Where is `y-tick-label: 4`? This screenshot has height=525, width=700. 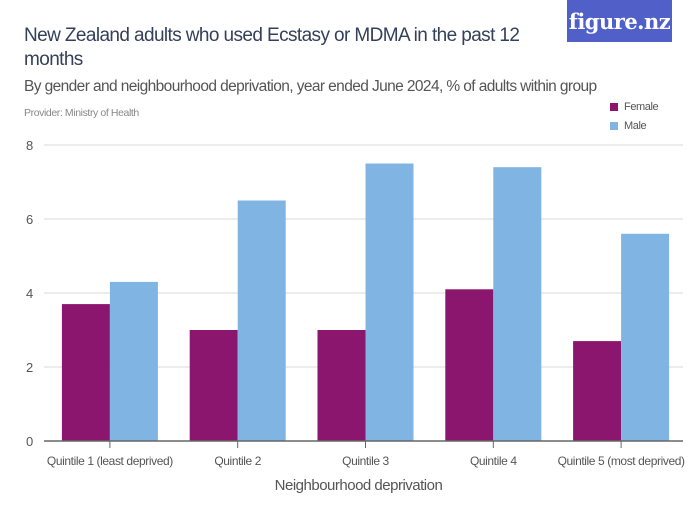
y-tick-label: 4 is located at coordinates (29, 293).